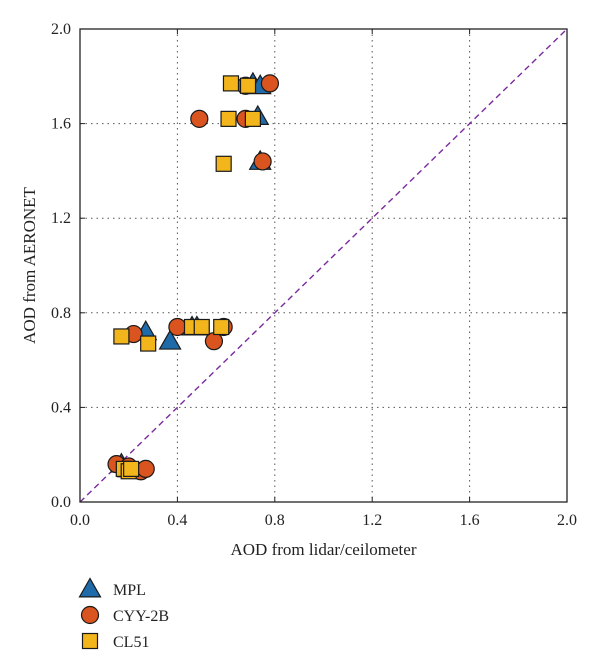 This screenshot has height=669, width=600. Describe the element at coordinates (567, 520) in the screenshot. I see `x-tick-label: 2.0` at that location.